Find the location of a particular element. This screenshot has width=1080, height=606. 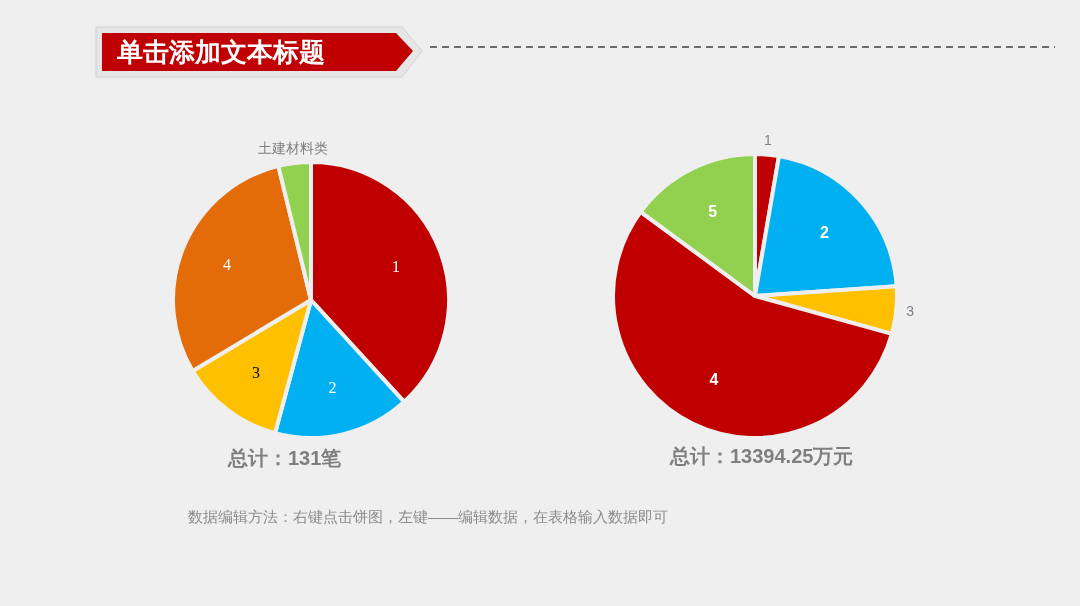

chart-title: 单击添加文本标题 is located at coordinates (220, 52).